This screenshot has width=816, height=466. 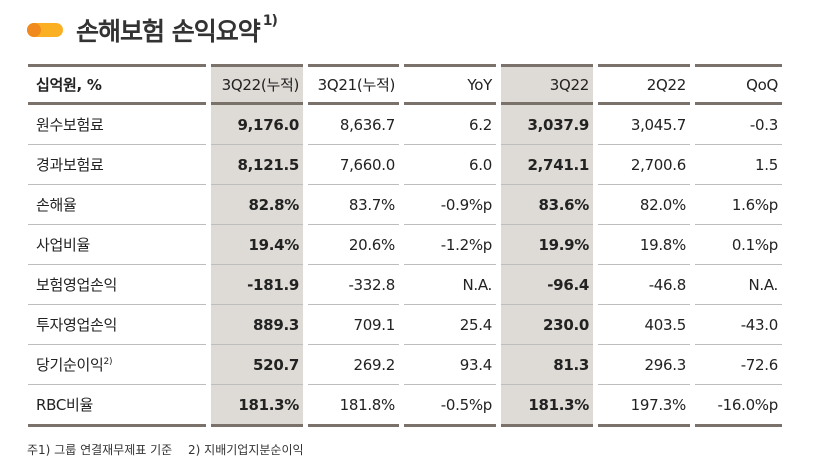 I want to click on table-cell: 2,741.1, so click(x=547, y=165).